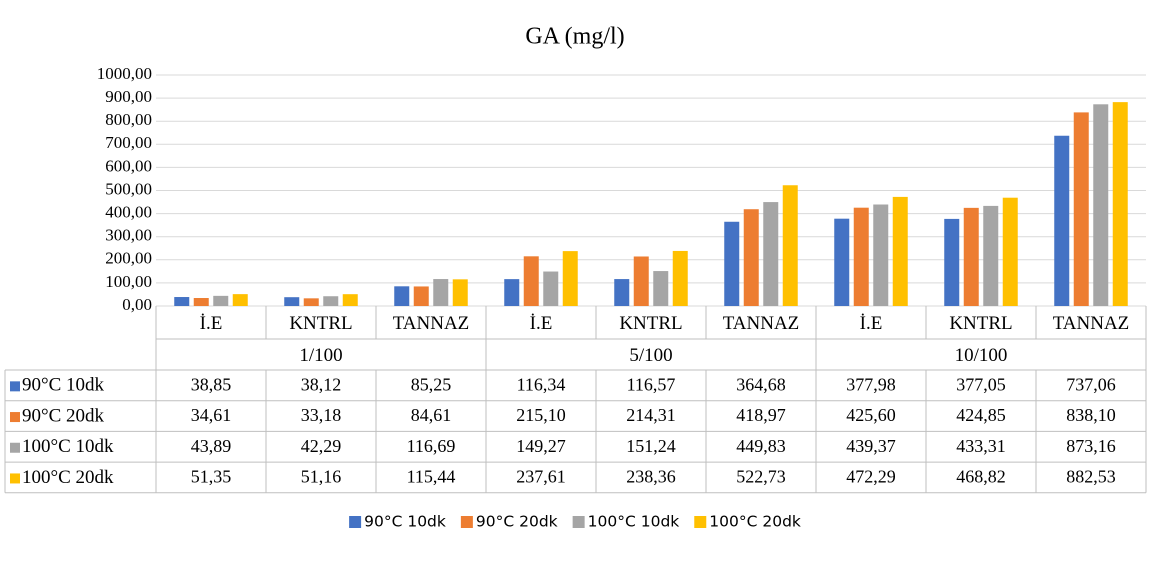 This screenshot has width=1149, height=563. What do you see at coordinates (128, 281) in the screenshot?
I see `y-tick-label: 100,00` at bounding box center [128, 281].